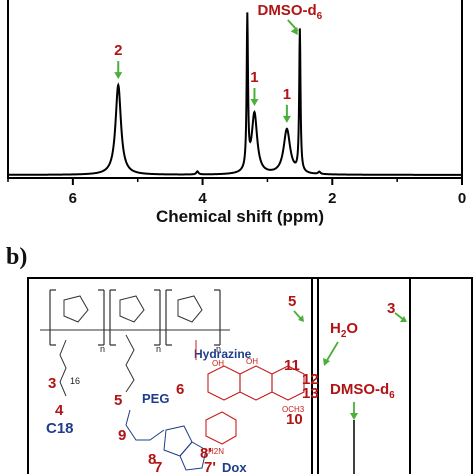 This screenshot has width=474, height=474. I want to click on peak-annotations: 2 1 1 DMSO-d6, so click(218, 62).